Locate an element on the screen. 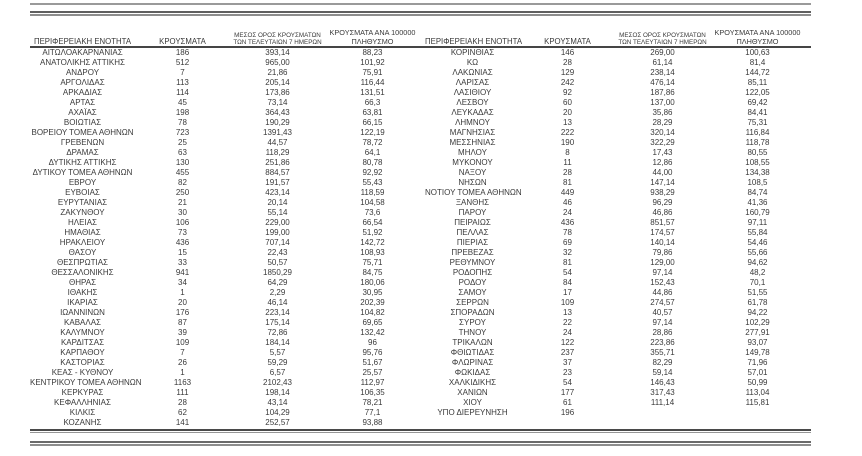 This screenshot has width=862, height=456. bottom-rule-outer is located at coordinates (420, 443).